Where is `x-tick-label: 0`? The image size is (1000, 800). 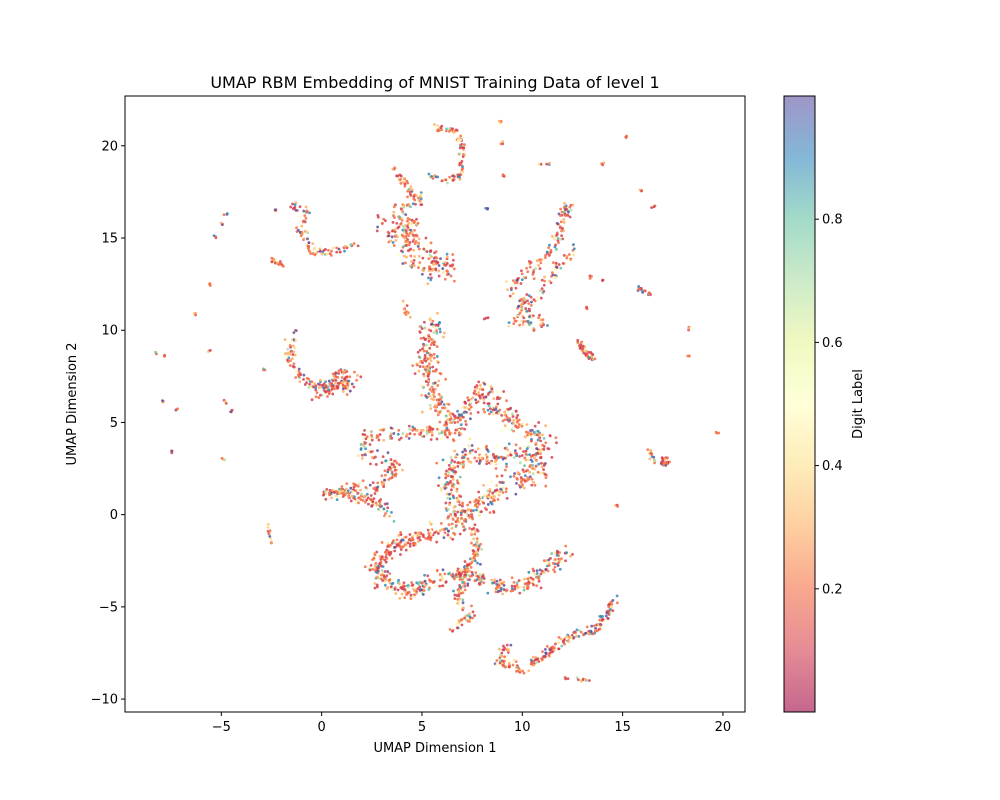 x-tick-label: 0 is located at coordinates (321, 727).